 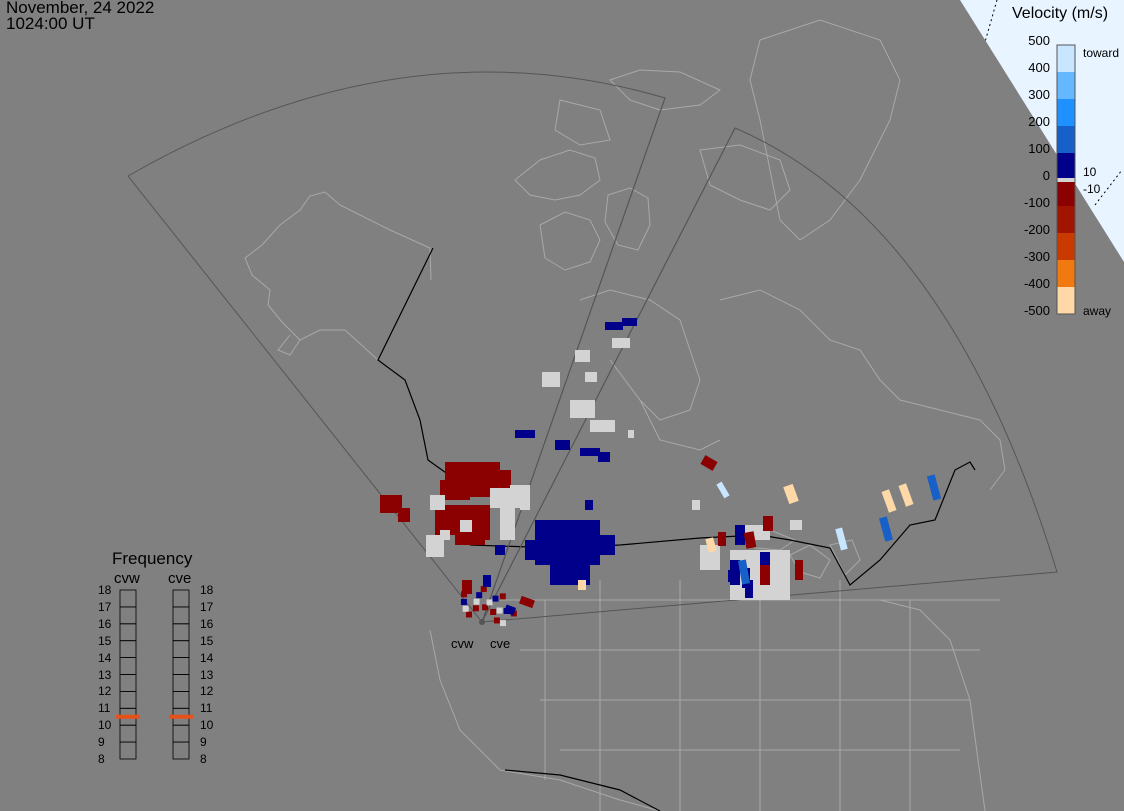 What do you see at coordinates (1066, 179) in the screenshot?
I see `velocity-colorbar` at bounding box center [1066, 179].